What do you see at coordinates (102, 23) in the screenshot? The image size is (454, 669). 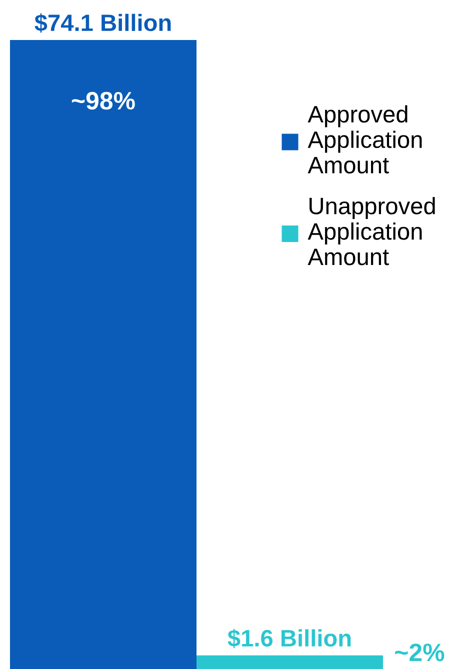 I see `data-label: $74.1 Billion` at bounding box center [102, 23].